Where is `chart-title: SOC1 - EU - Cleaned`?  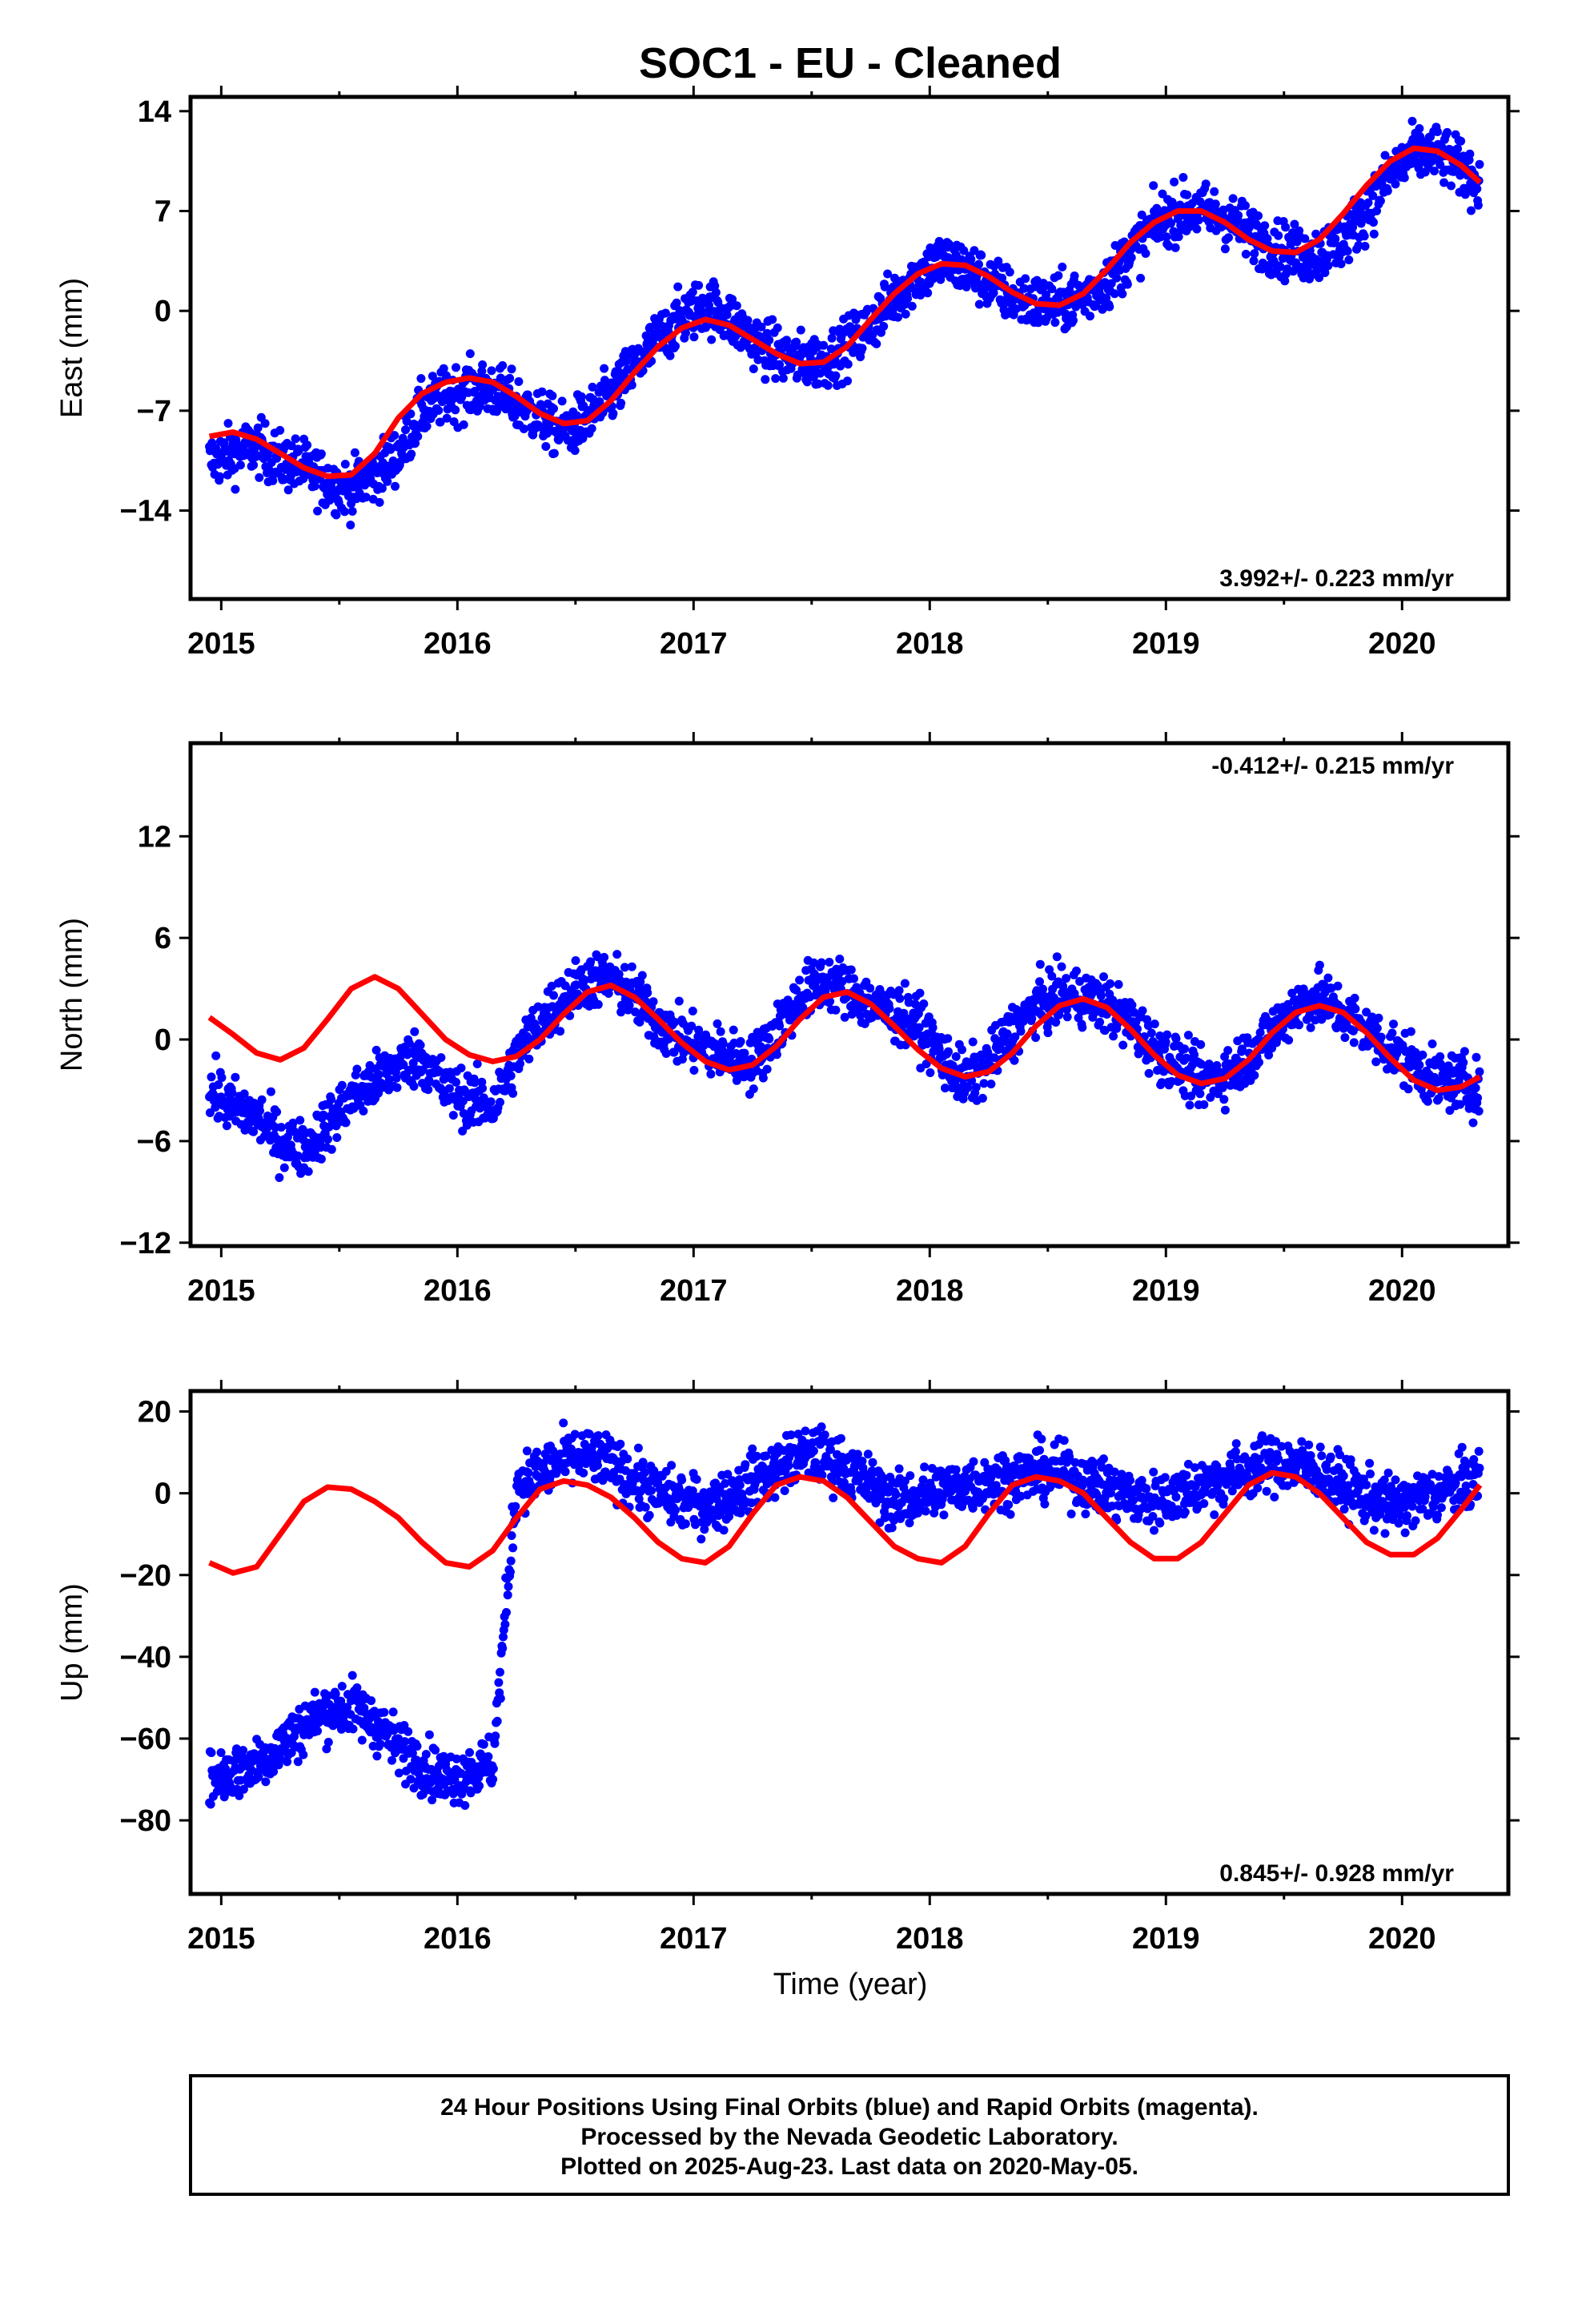
chart-title: SOC1 - EU - Cleaned is located at coordinates (850, 63).